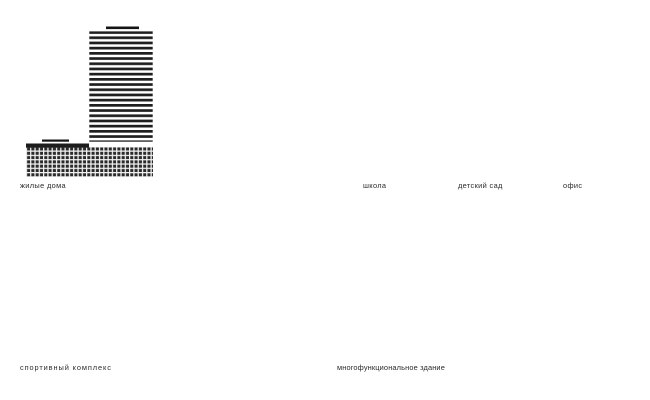 The image size is (650, 400). Describe the element at coordinates (55, 140) in the screenshot. I see `podium-roof-cap-icon` at that location.